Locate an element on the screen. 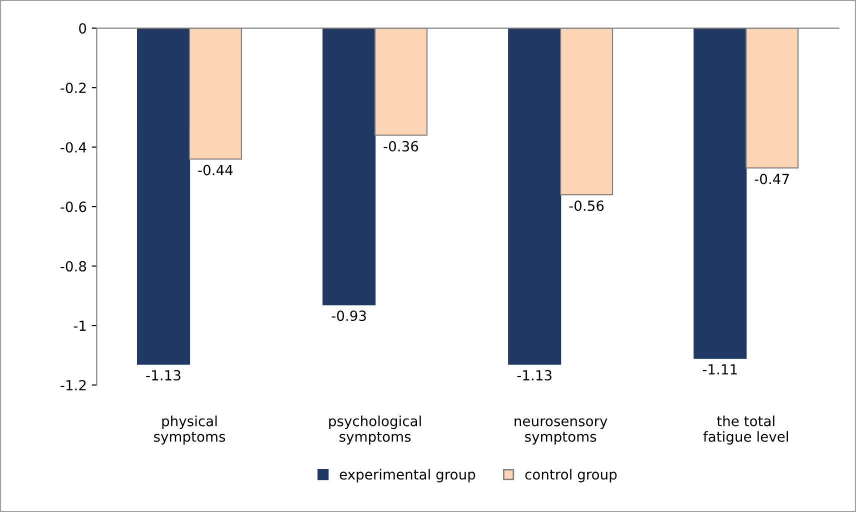 This screenshot has width=856, height=512. y-tick-label: -0.2 is located at coordinates (73, 88).